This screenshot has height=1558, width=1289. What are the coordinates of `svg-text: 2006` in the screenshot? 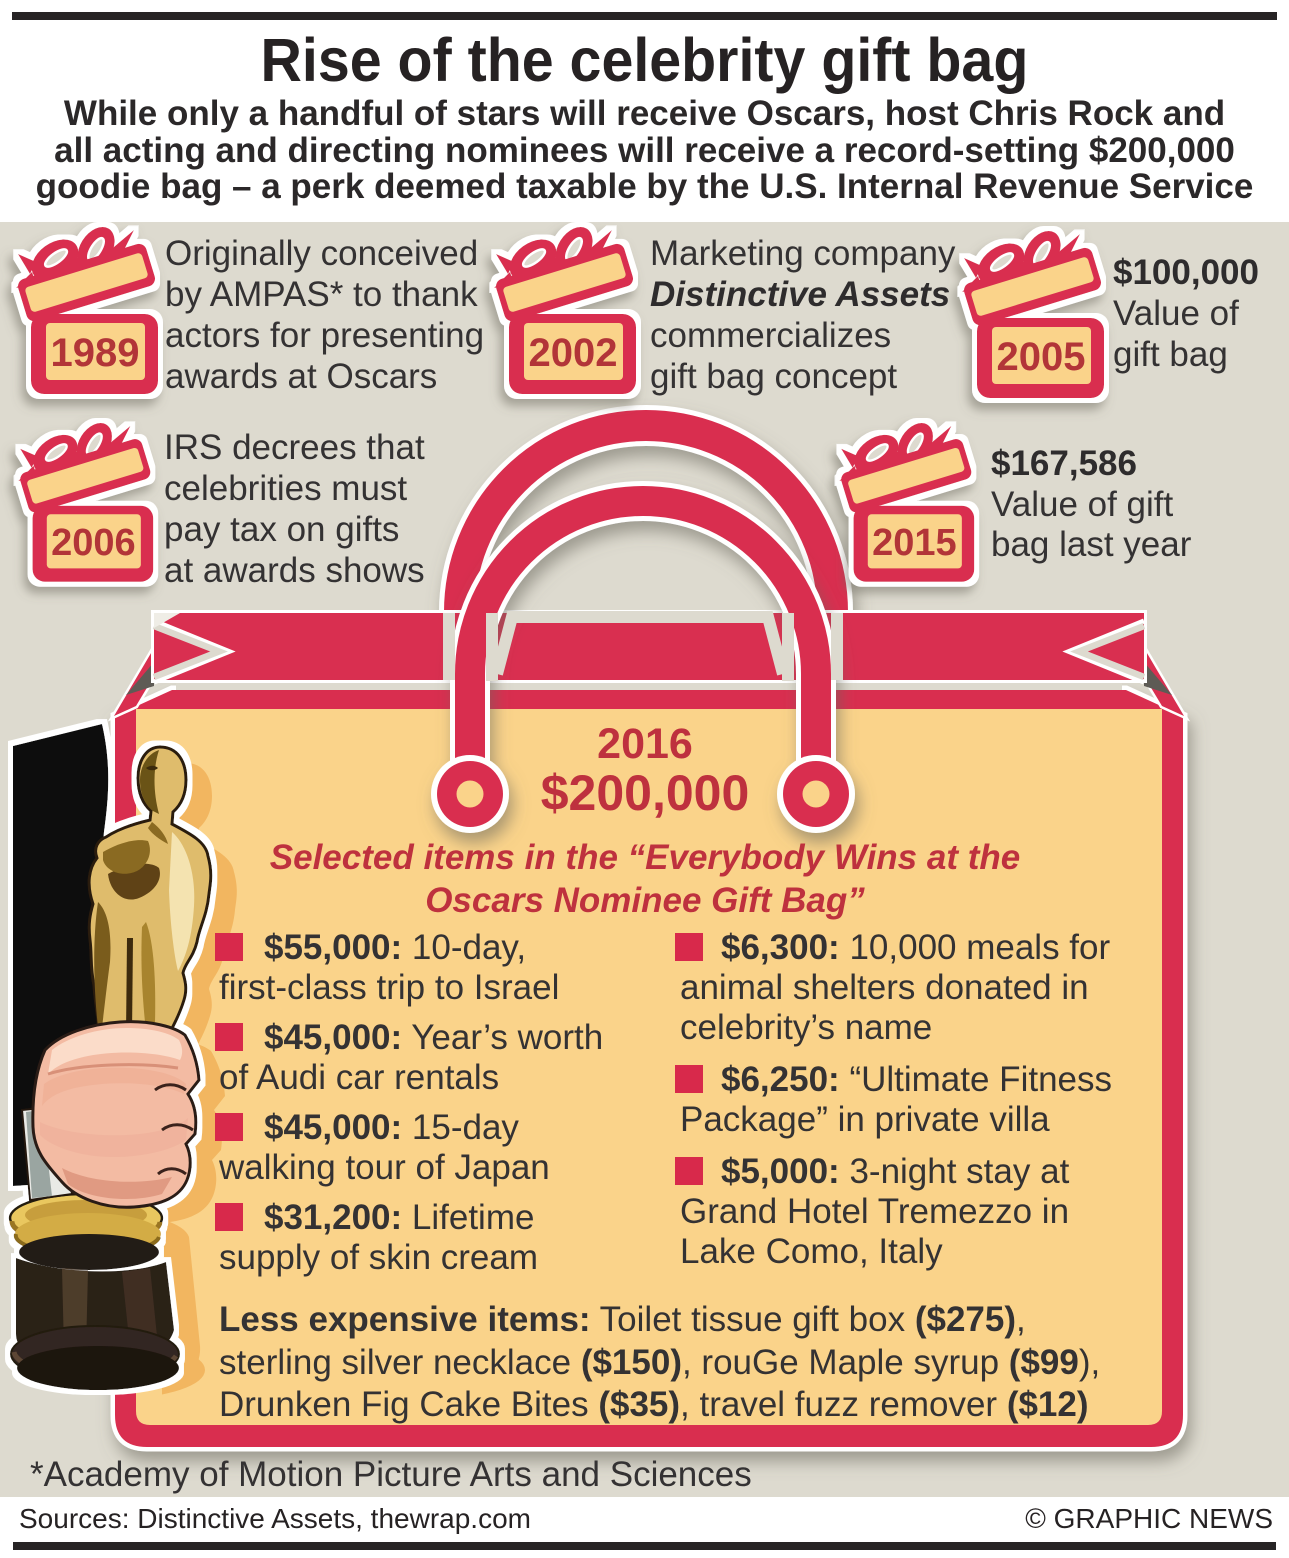 It's located at (93, 543).